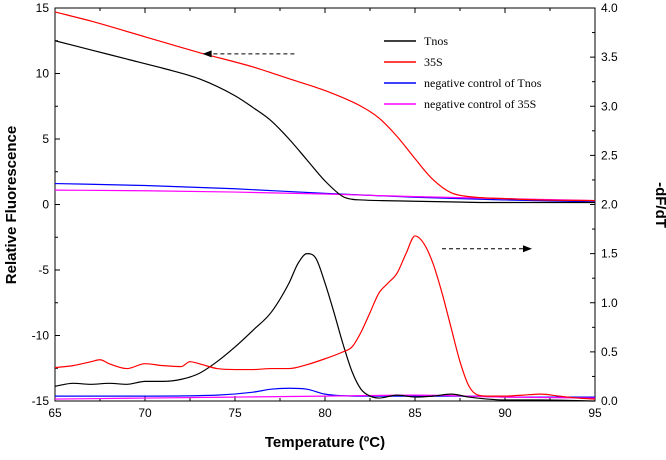 This screenshot has height=460, width=666. What do you see at coordinates (248, 54) in the screenshot?
I see `dashed-arrow-left` at bounding box center [248, 54].